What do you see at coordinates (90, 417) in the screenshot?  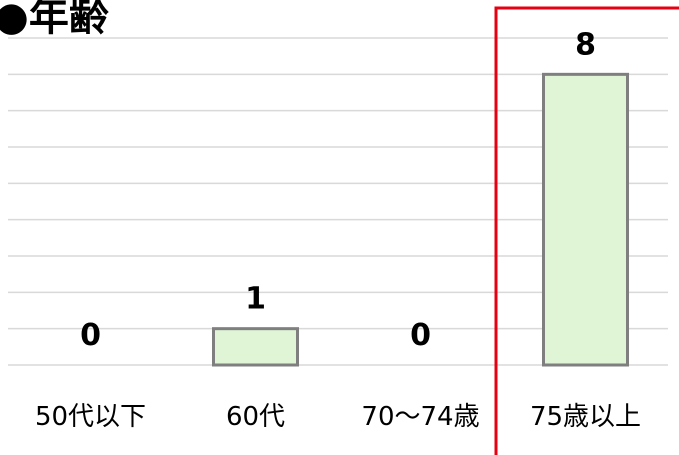 I see `category-label: 50代以下` at bounding box center [90, 417].